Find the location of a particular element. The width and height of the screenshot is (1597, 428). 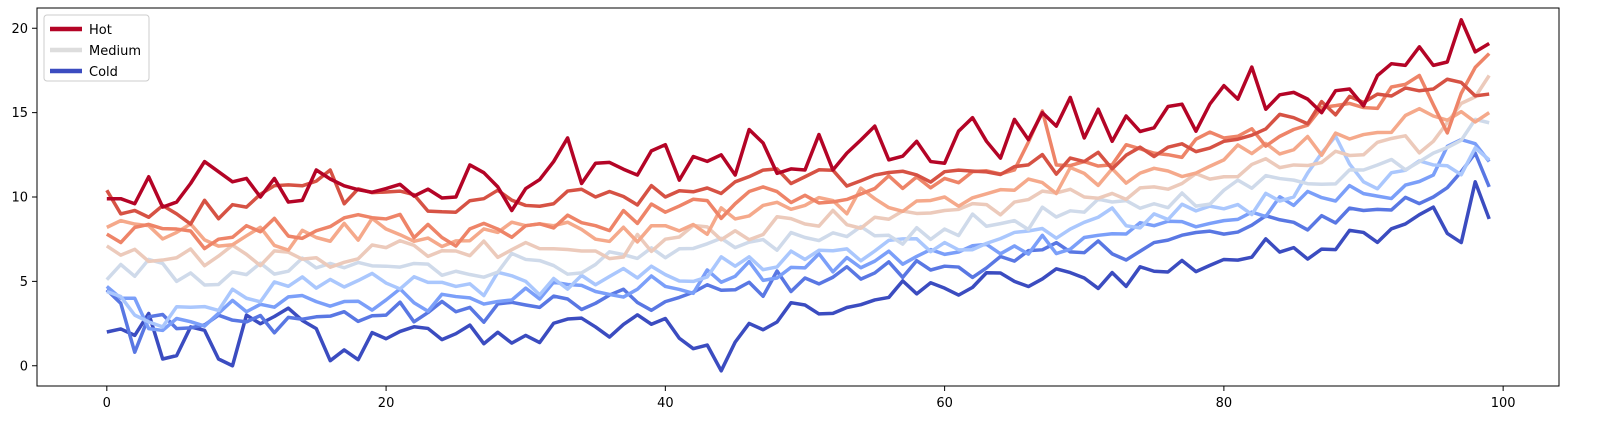

y-tick-label: 20 is located at coordinates (19, 29).